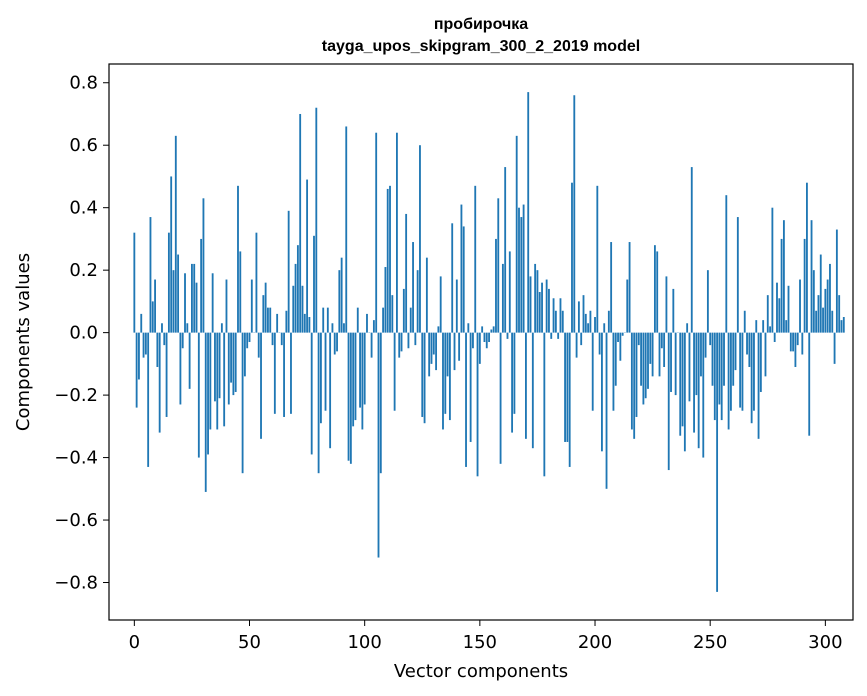  I want to click on x-axis-ticks: 0 50 100 150 200 250 300, so click(486, 636).